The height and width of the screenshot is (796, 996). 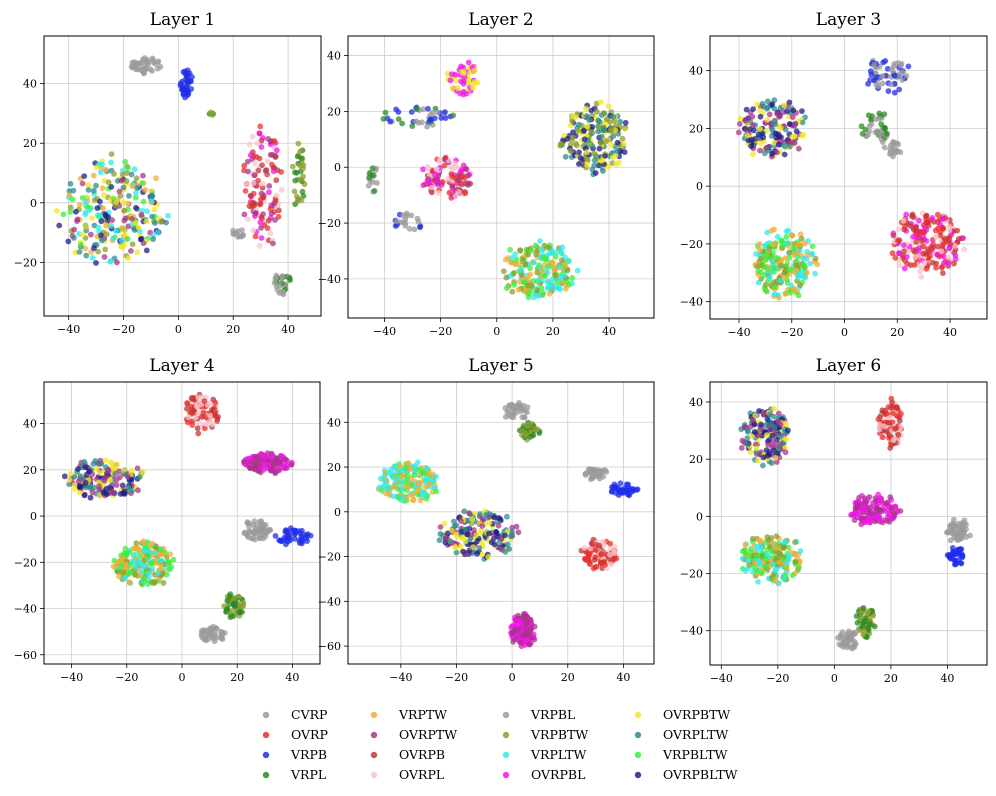 What do you see at coordinates (848, 523) in the screenshot?
I see `axes-frame` at bounding box center [848, 523].